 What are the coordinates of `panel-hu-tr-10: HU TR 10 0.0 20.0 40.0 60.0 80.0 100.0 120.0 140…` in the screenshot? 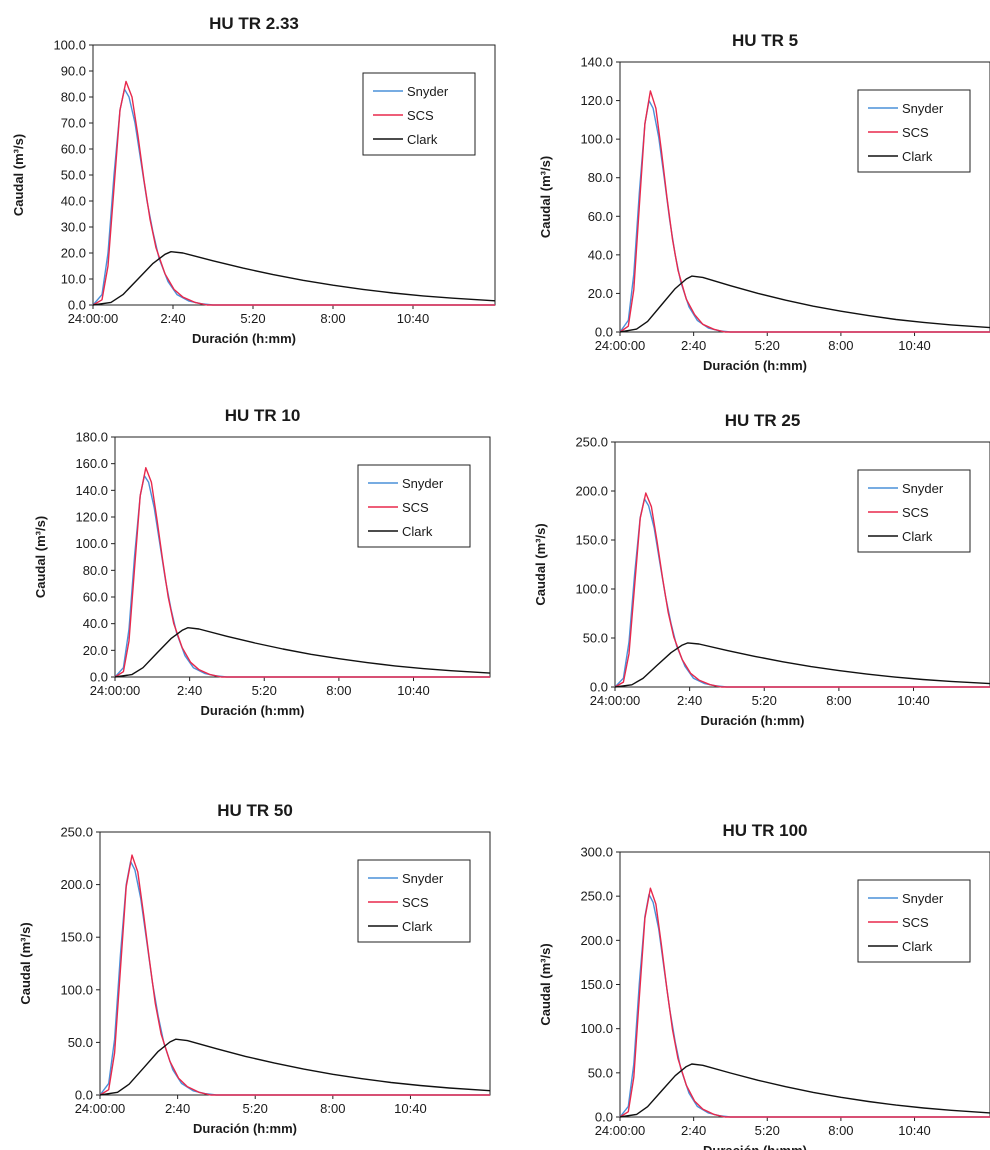 It's located at (250, 567).